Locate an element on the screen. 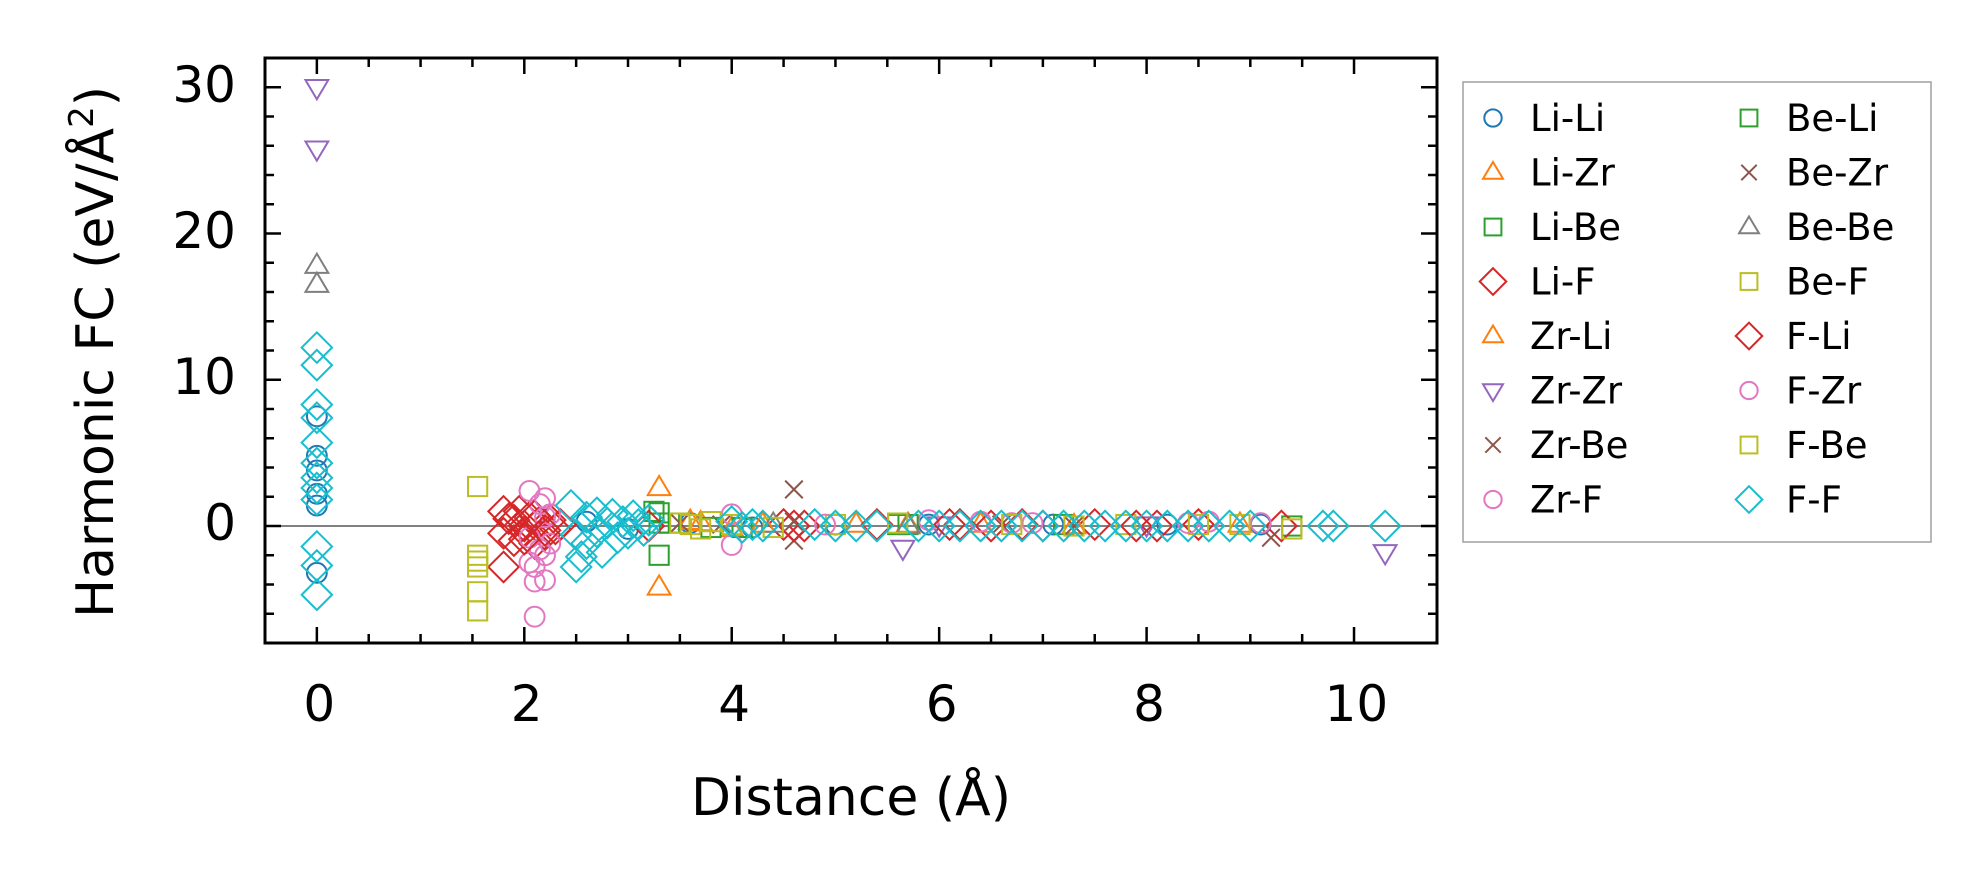 The width and height of the screenshot is (1972, 883). y-axis-label: Harmonic FC (eV/Å2) is located at coordinates (94, 352).